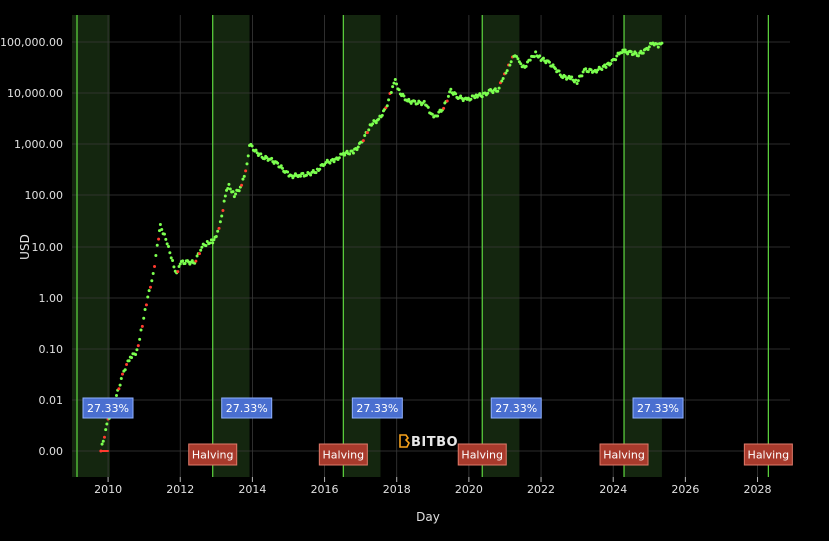  I want to click on cycle-labels: 27.33% 27.33% 27.33% 27.33% 27.33%, so click(383, 408).